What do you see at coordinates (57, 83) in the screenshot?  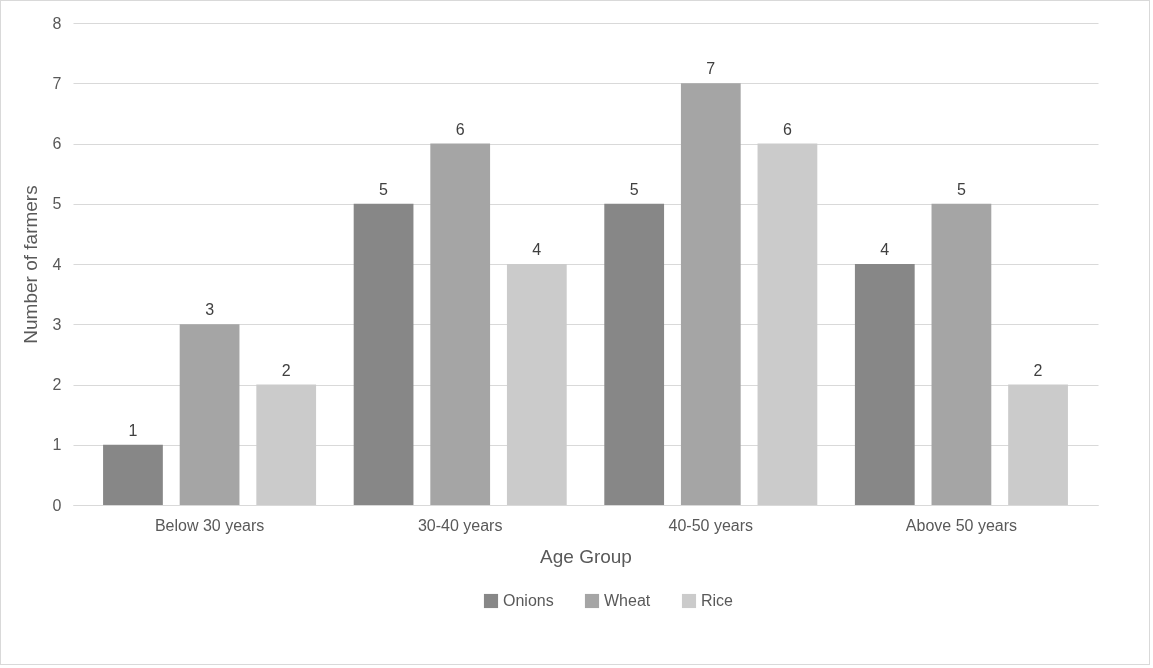 I see `y-tick-label: 7` at bounding box center [57, 83].